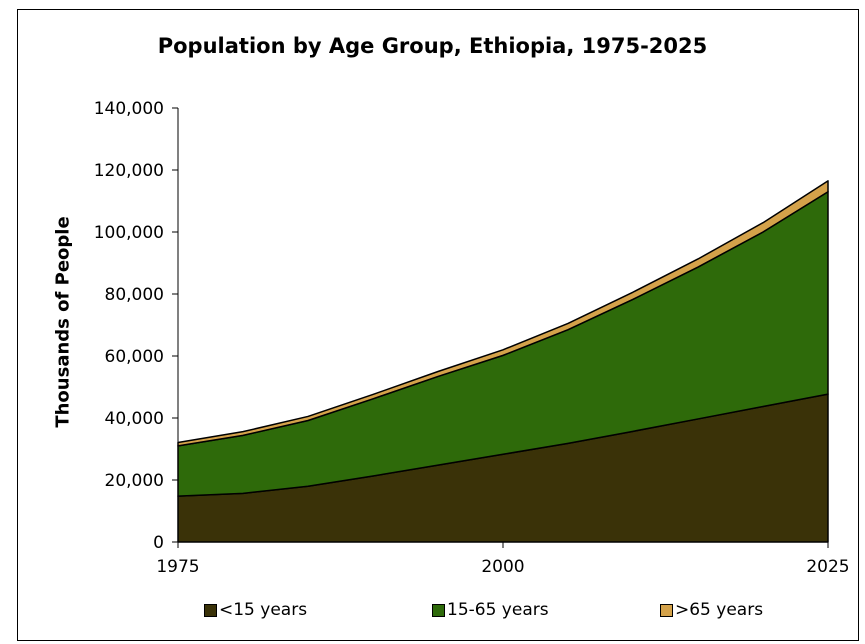 The image size is (865, 644). I want to click on legend-item-15-65: 15-65 years, so click(490, 610).